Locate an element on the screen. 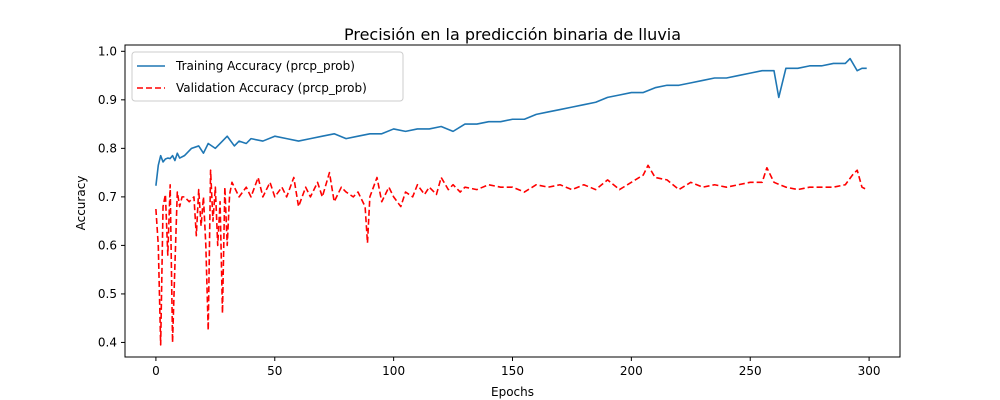 Image resolution: width=1000 pixels, height=400 pixels. x-tick-label: 50 is located at coordinates (274, 371).